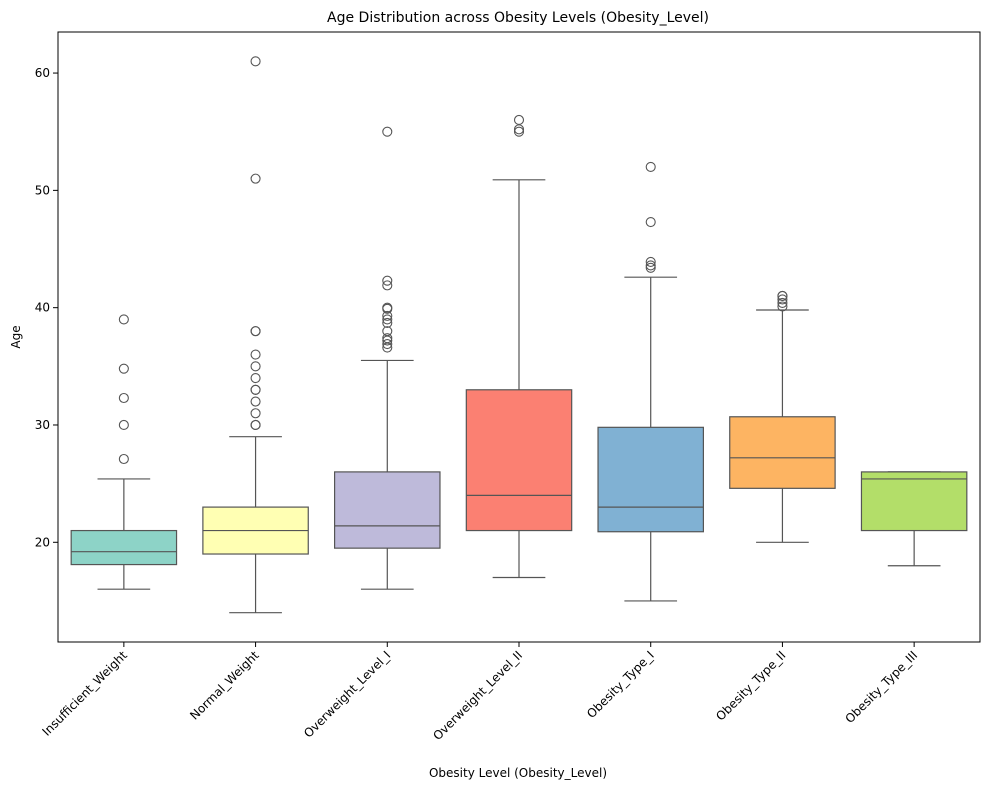  What do you see at coordinates (518, 773) in the screenshot?
I see `x-axis-label: Obesity Level (Obesity_Level)` at bounding box center [518, 773].